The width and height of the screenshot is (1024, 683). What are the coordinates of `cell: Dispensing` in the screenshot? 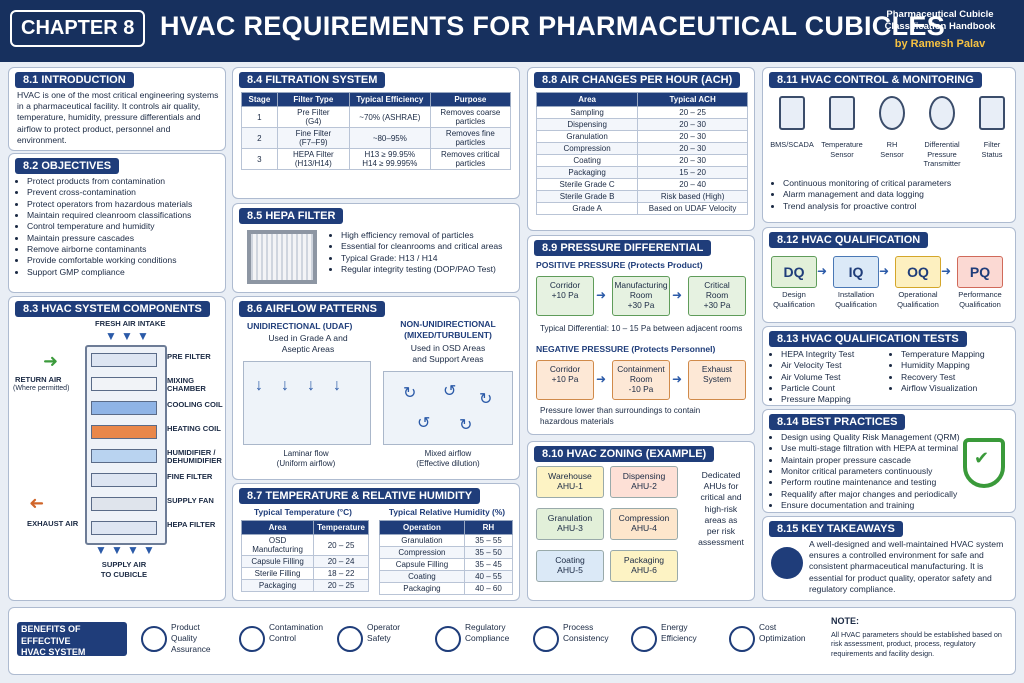 It's located at (587, 124).